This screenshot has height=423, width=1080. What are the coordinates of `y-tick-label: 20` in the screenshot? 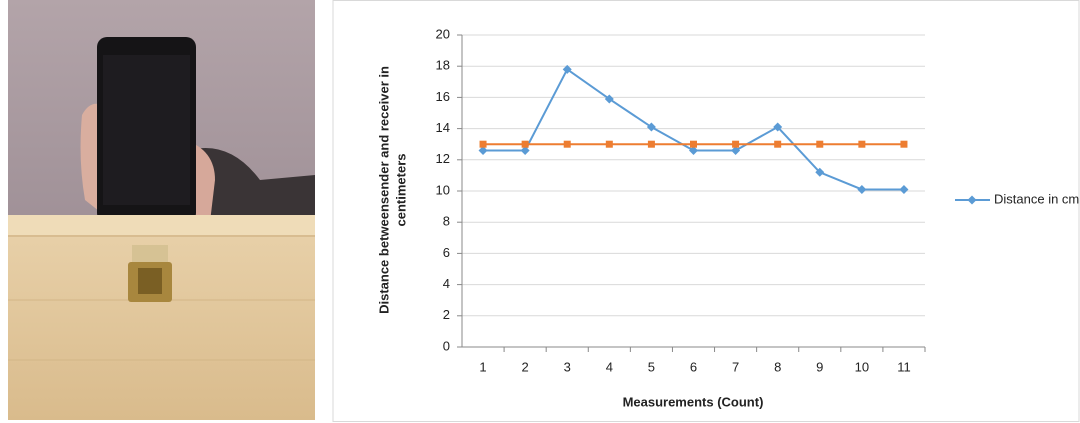 It's located at (443, 33).